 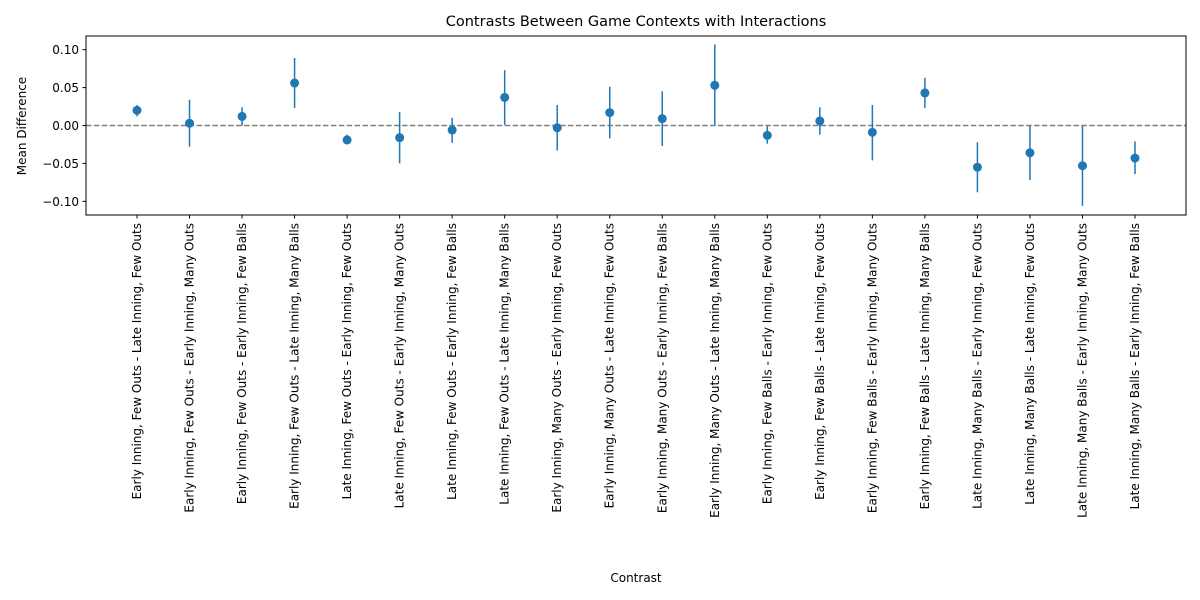 I want to click on data-points, so click(x=636, y=125).